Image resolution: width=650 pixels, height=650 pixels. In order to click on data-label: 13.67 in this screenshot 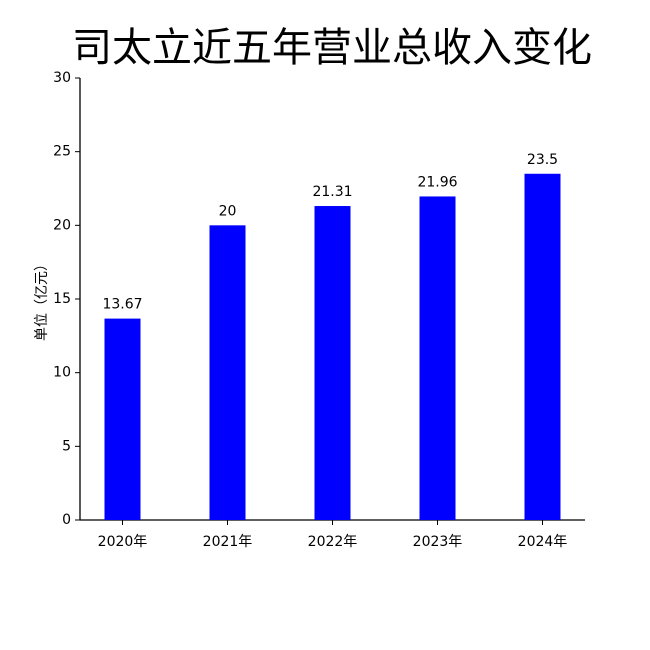, I will do `click(122, 305)`.